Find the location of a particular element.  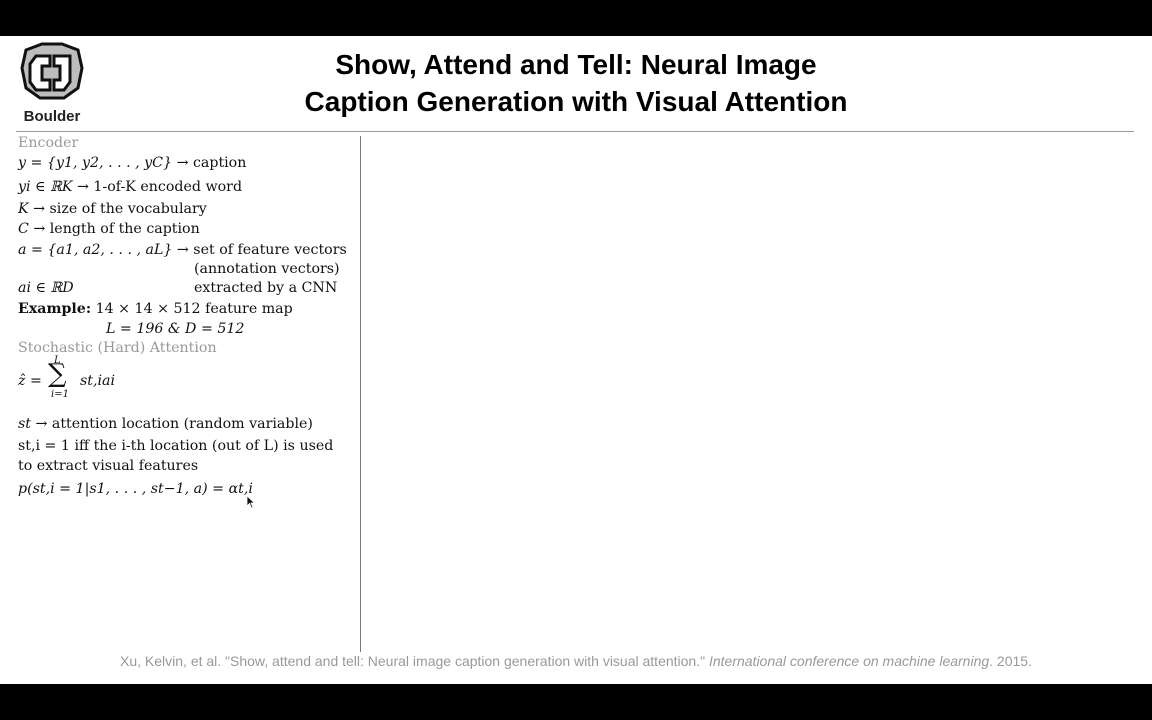

math-st: st is located at coordinates (24, 424).